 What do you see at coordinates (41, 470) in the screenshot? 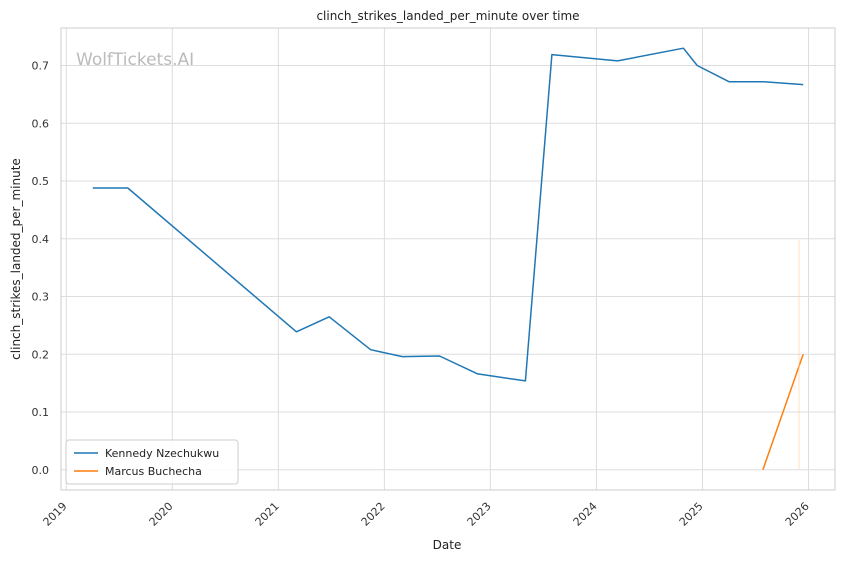
I see `y-tick-label: 0.0` at bounding box center [41, 470].